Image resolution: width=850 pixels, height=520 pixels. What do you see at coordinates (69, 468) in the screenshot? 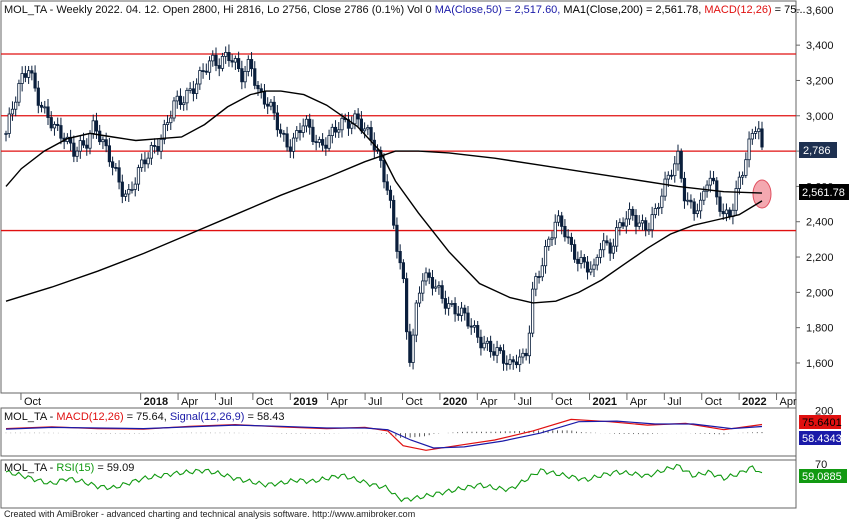
I see `rsi-header: MOL_TA - RSI(15) = 59.09` at bounding box center [69, 468].